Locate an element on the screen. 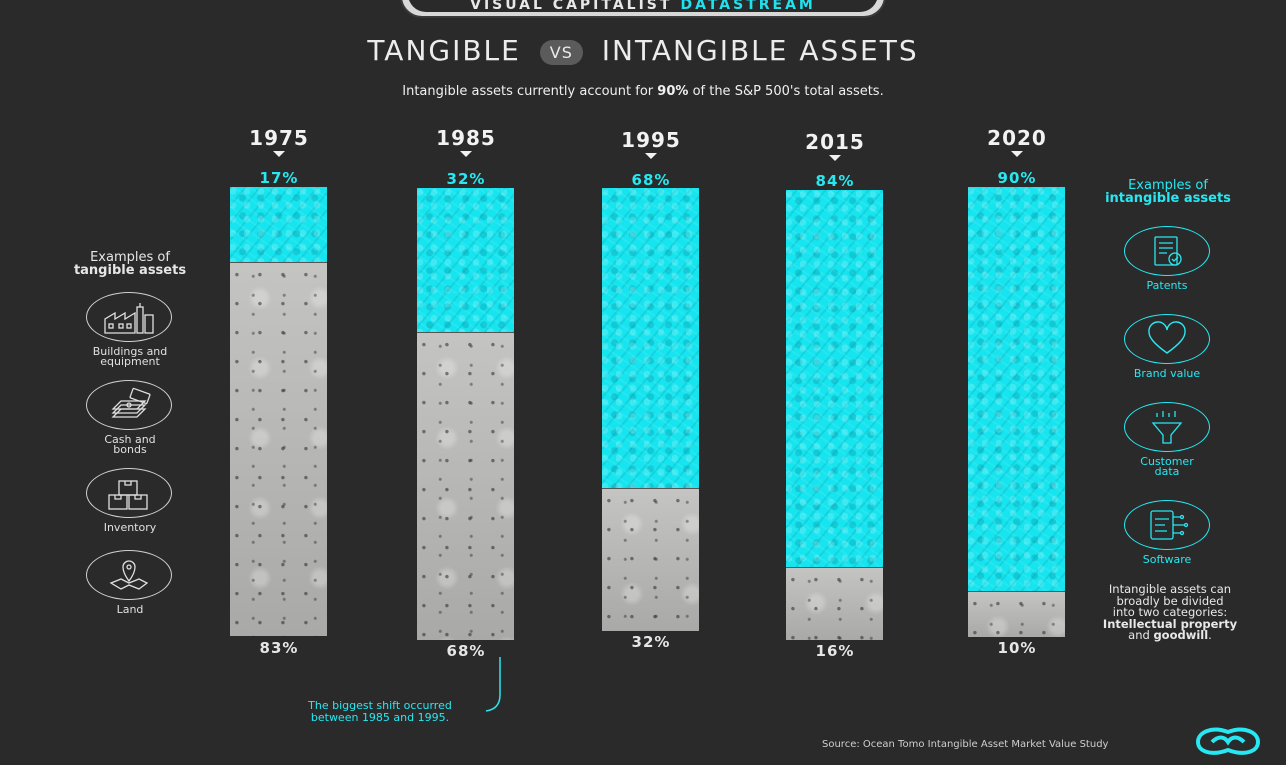 This screenshot has width=1286, height=765. note-line2: broadly be divided is located at coordinates (1170, 600).